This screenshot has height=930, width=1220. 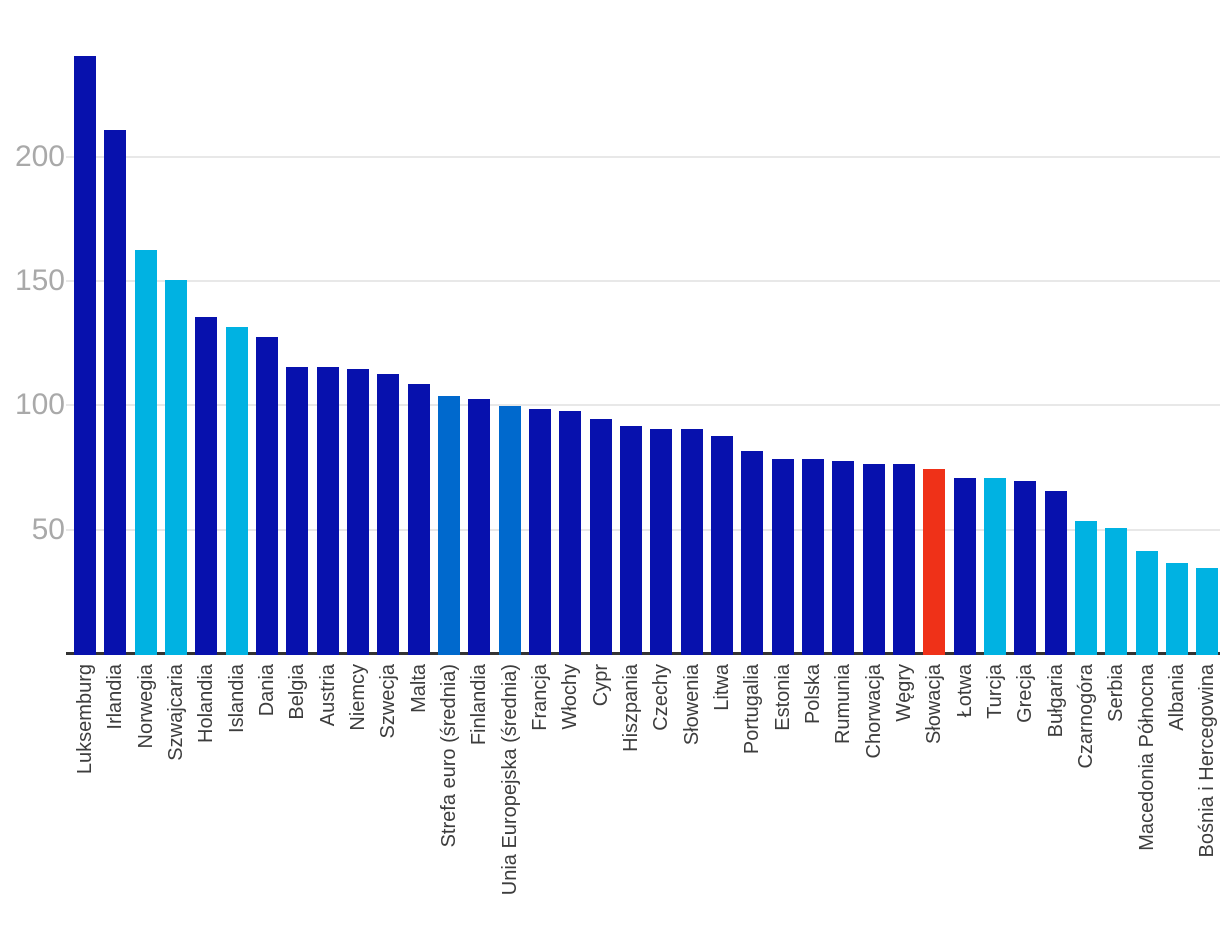 I want to click on x-axis-label-wegry: Węgry, so click(x=904, y=693).